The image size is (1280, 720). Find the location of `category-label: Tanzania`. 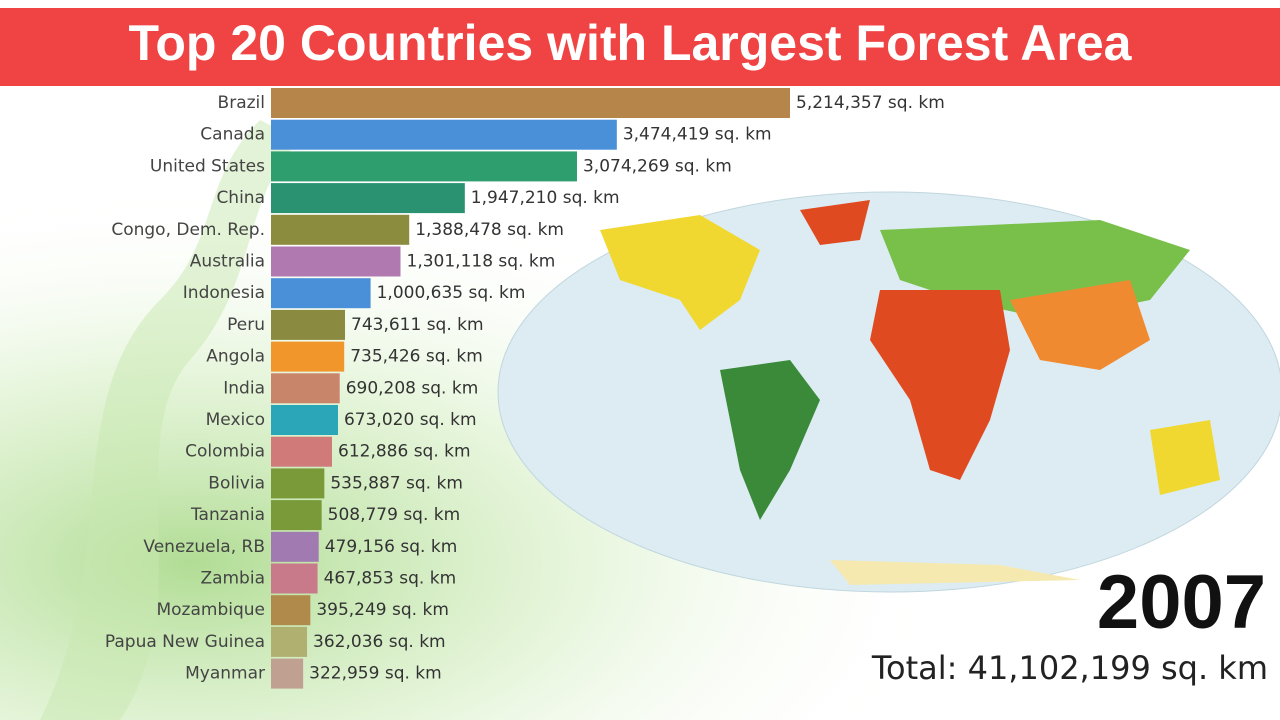

category-label: Tanzania is located at coordinates (227, 515).